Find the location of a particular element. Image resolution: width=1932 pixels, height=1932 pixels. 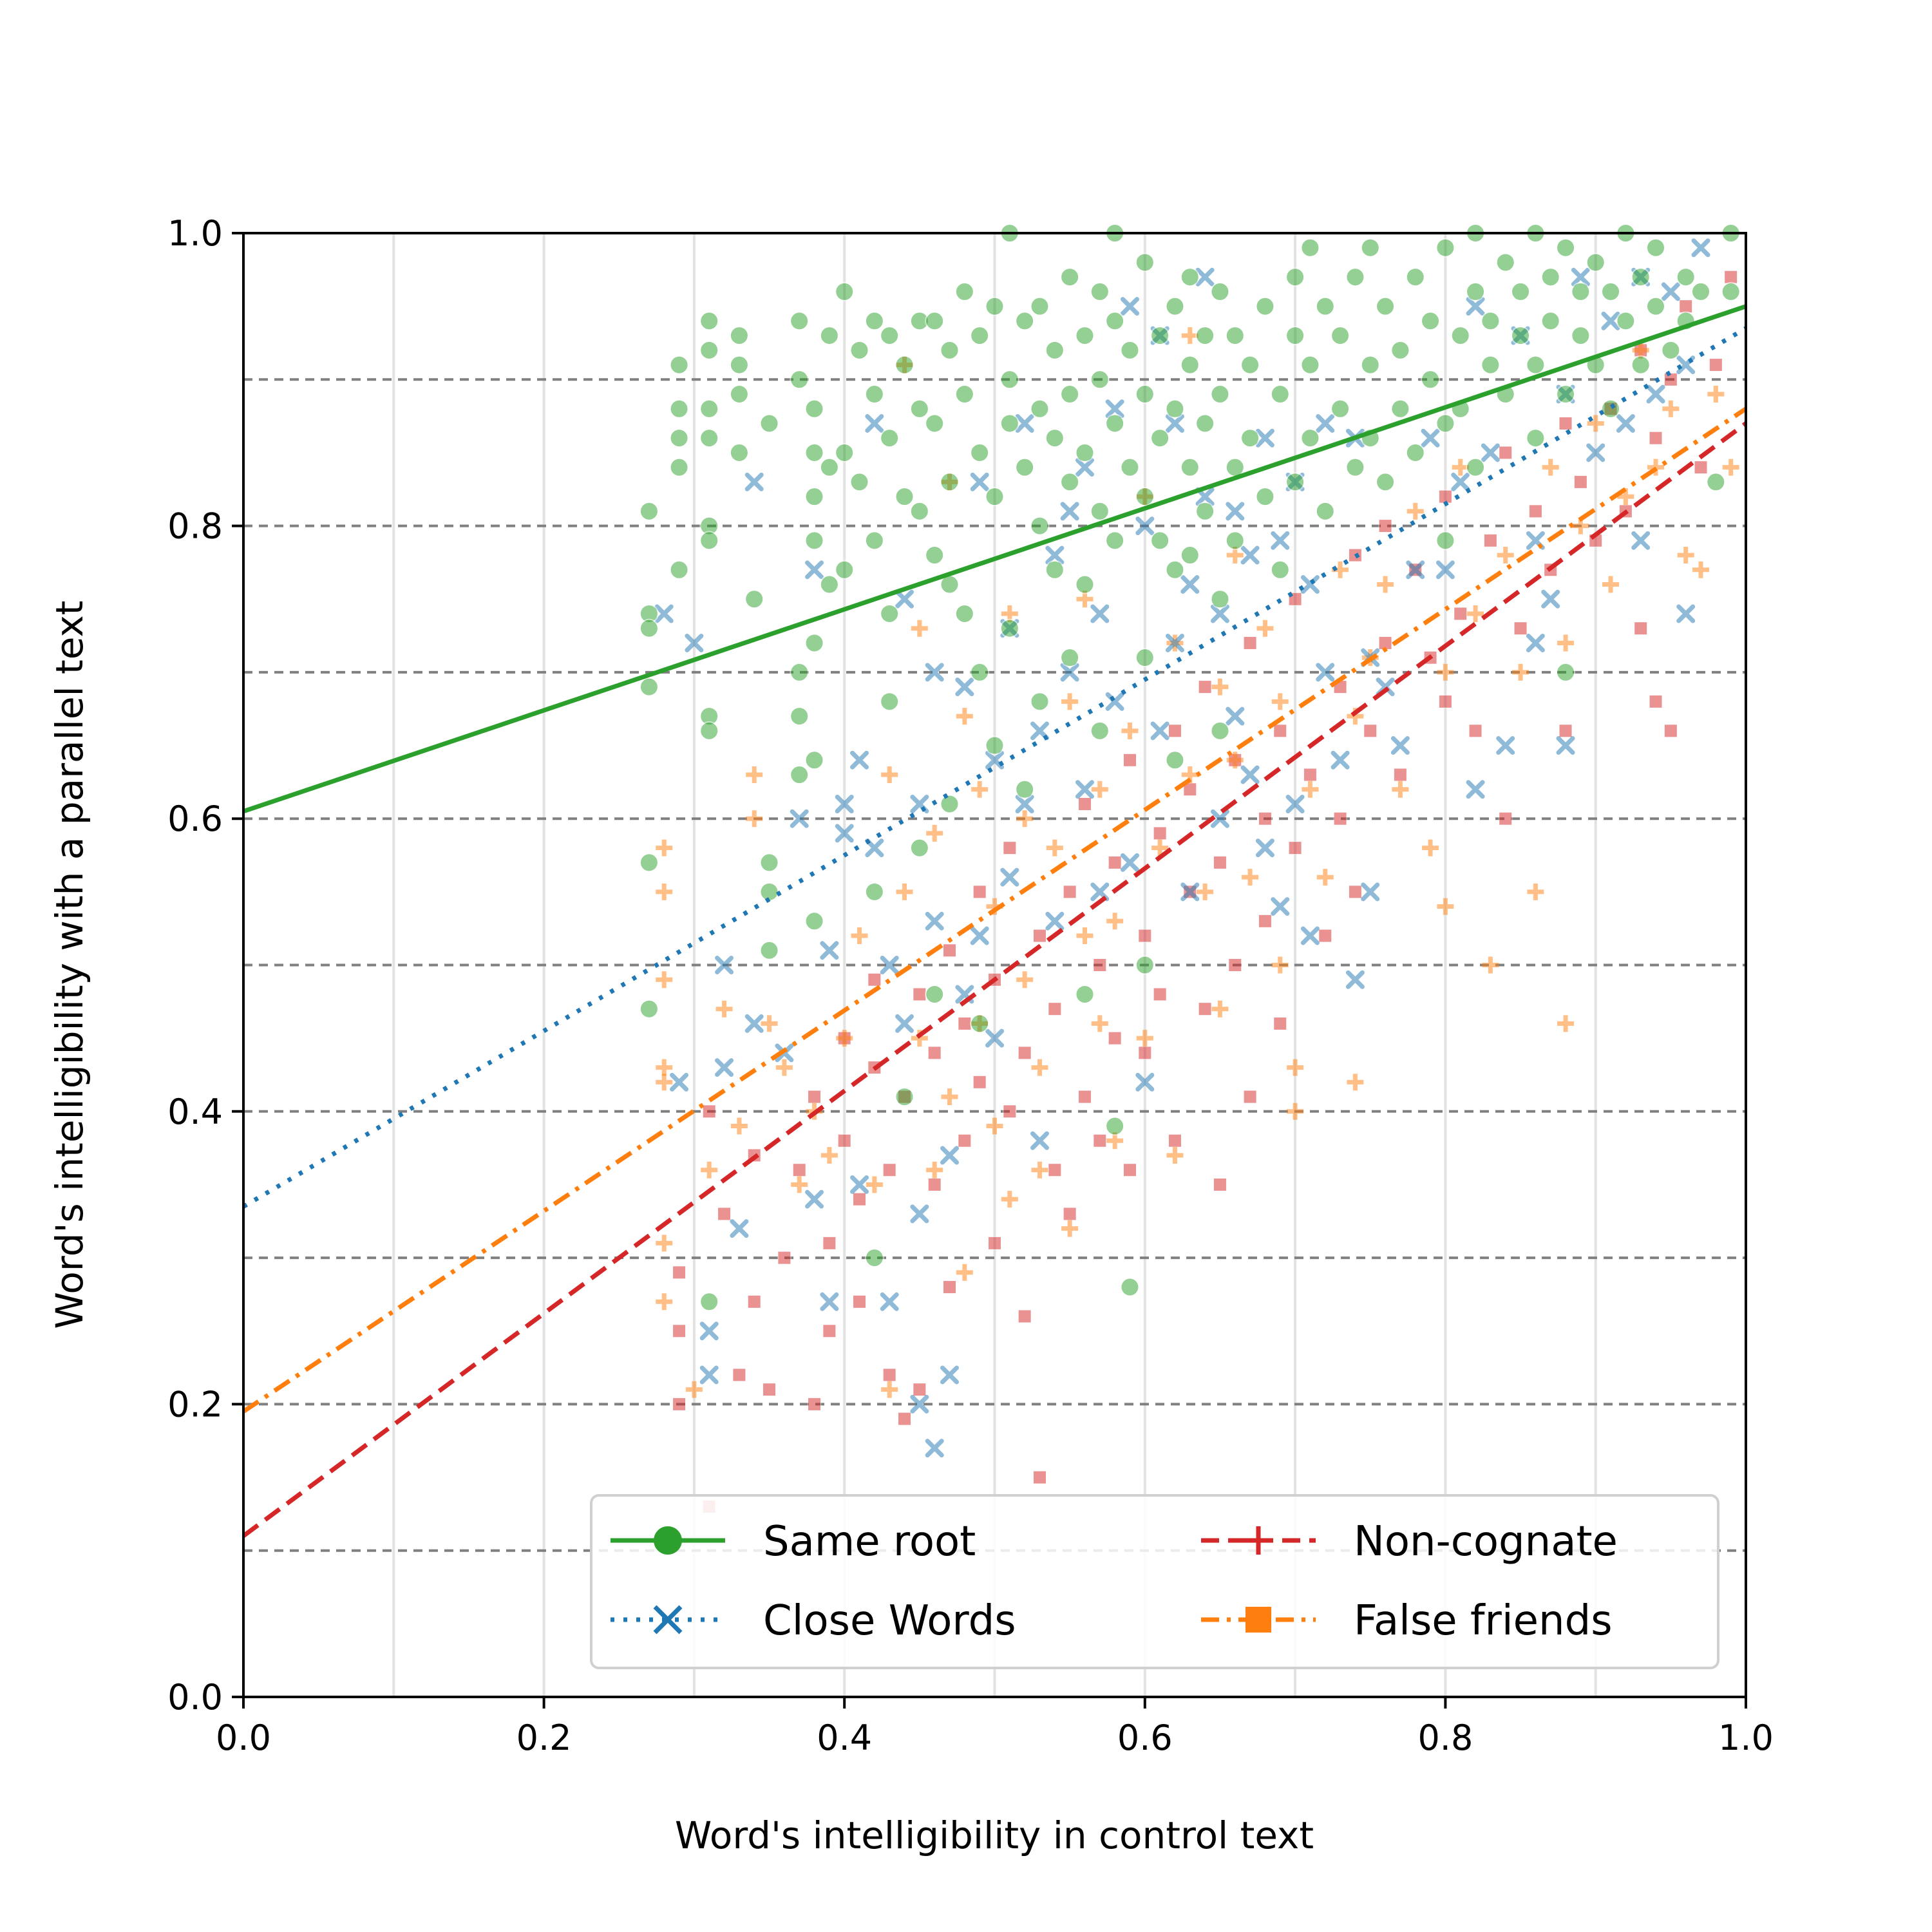

legend-item: False friends is located at coordinates (1407, 1621).